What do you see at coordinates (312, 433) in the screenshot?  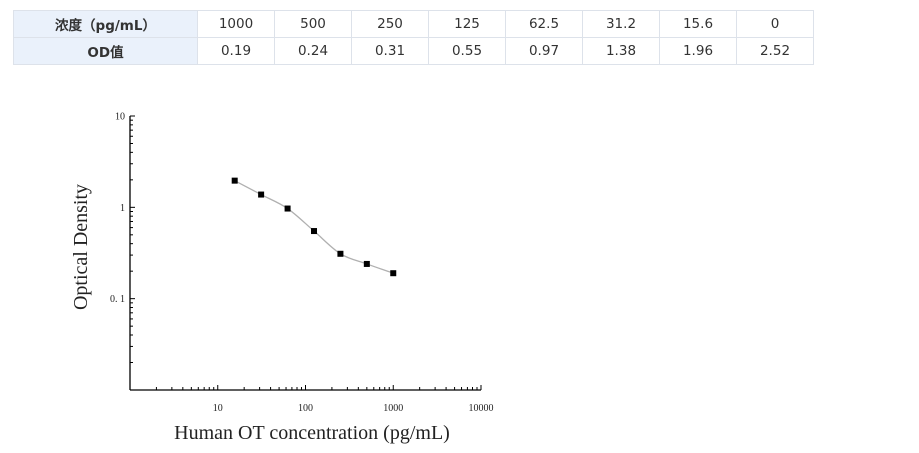 I see `x-axis-label: Human OT concentration (pg/mL)` at bounding box center [312, 433].